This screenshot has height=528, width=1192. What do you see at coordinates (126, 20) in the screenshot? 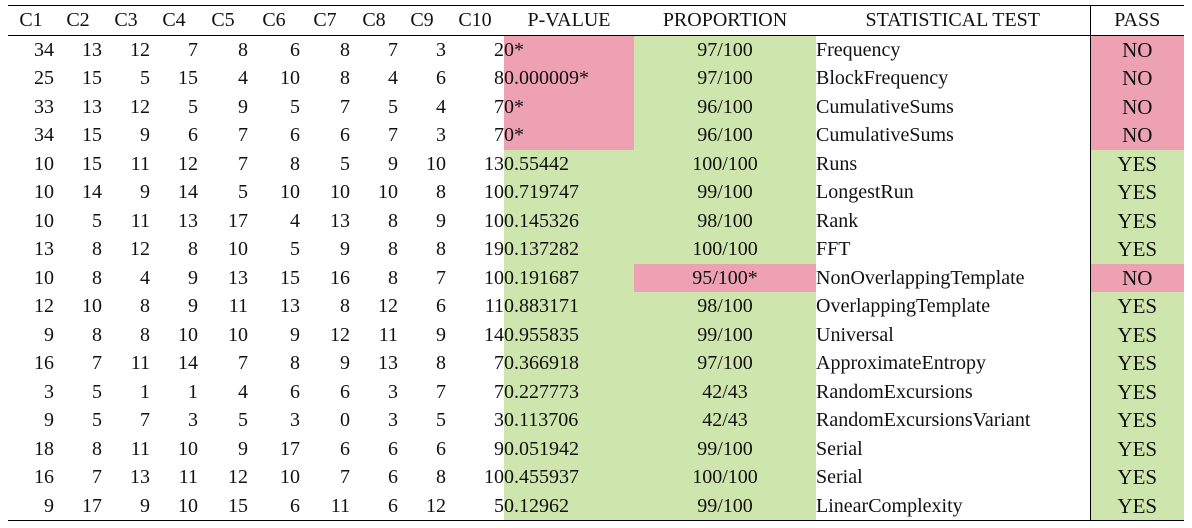
I see `column-header: C3` at bounding box center [126, 20].